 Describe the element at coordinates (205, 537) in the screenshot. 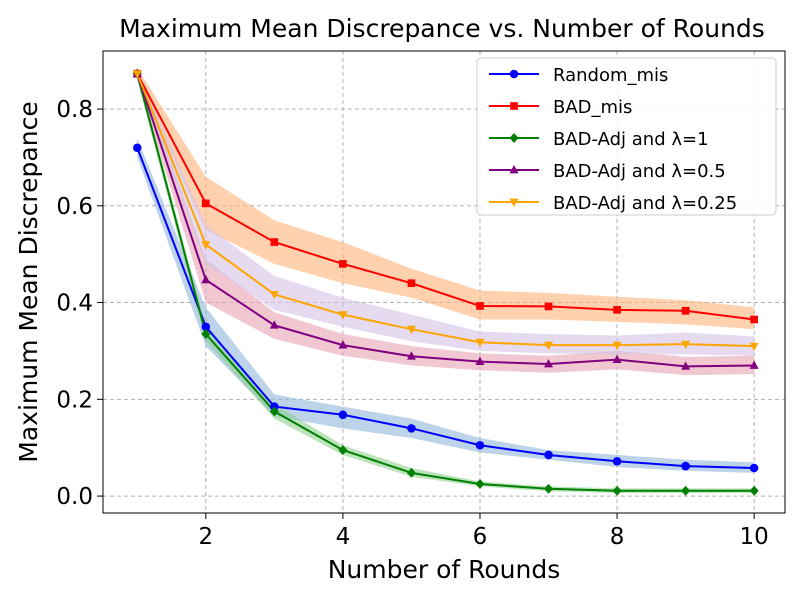

I see `x-tick-label: 2` at that location.